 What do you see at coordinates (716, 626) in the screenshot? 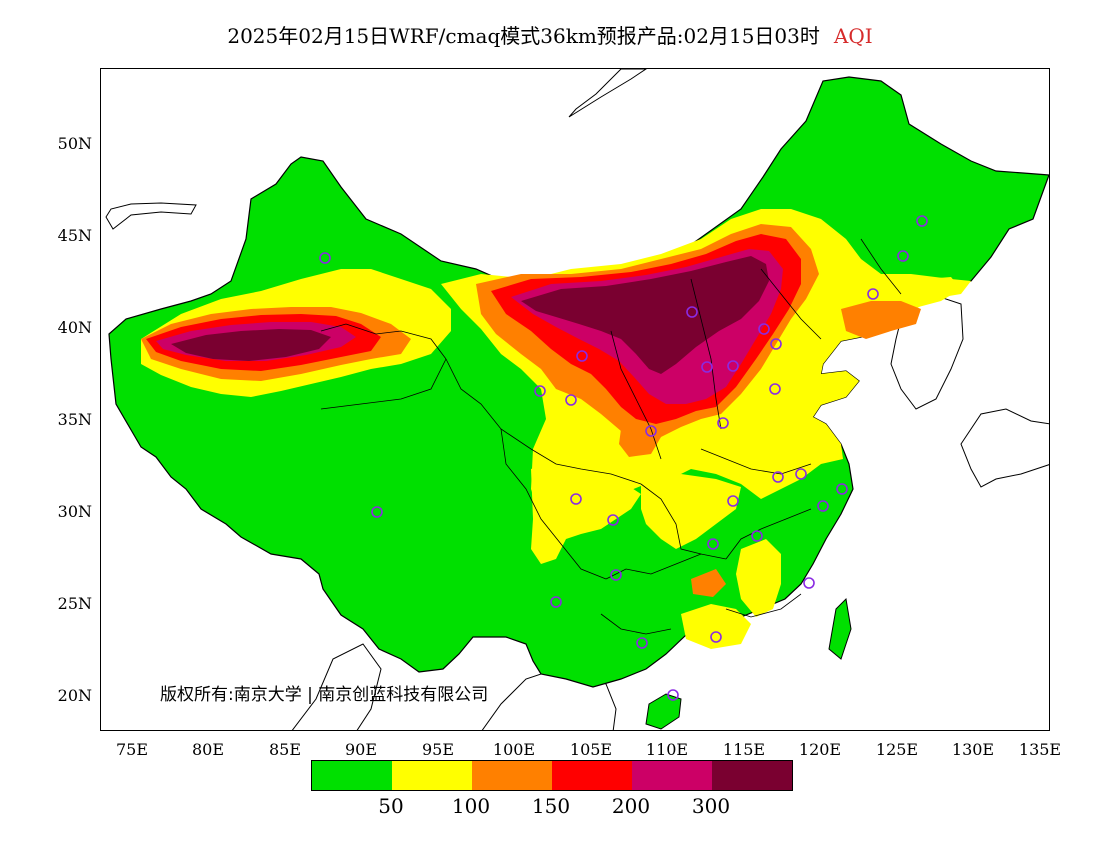
I see `aqi-yellow-guangdong` at bounding box center [716, 626].